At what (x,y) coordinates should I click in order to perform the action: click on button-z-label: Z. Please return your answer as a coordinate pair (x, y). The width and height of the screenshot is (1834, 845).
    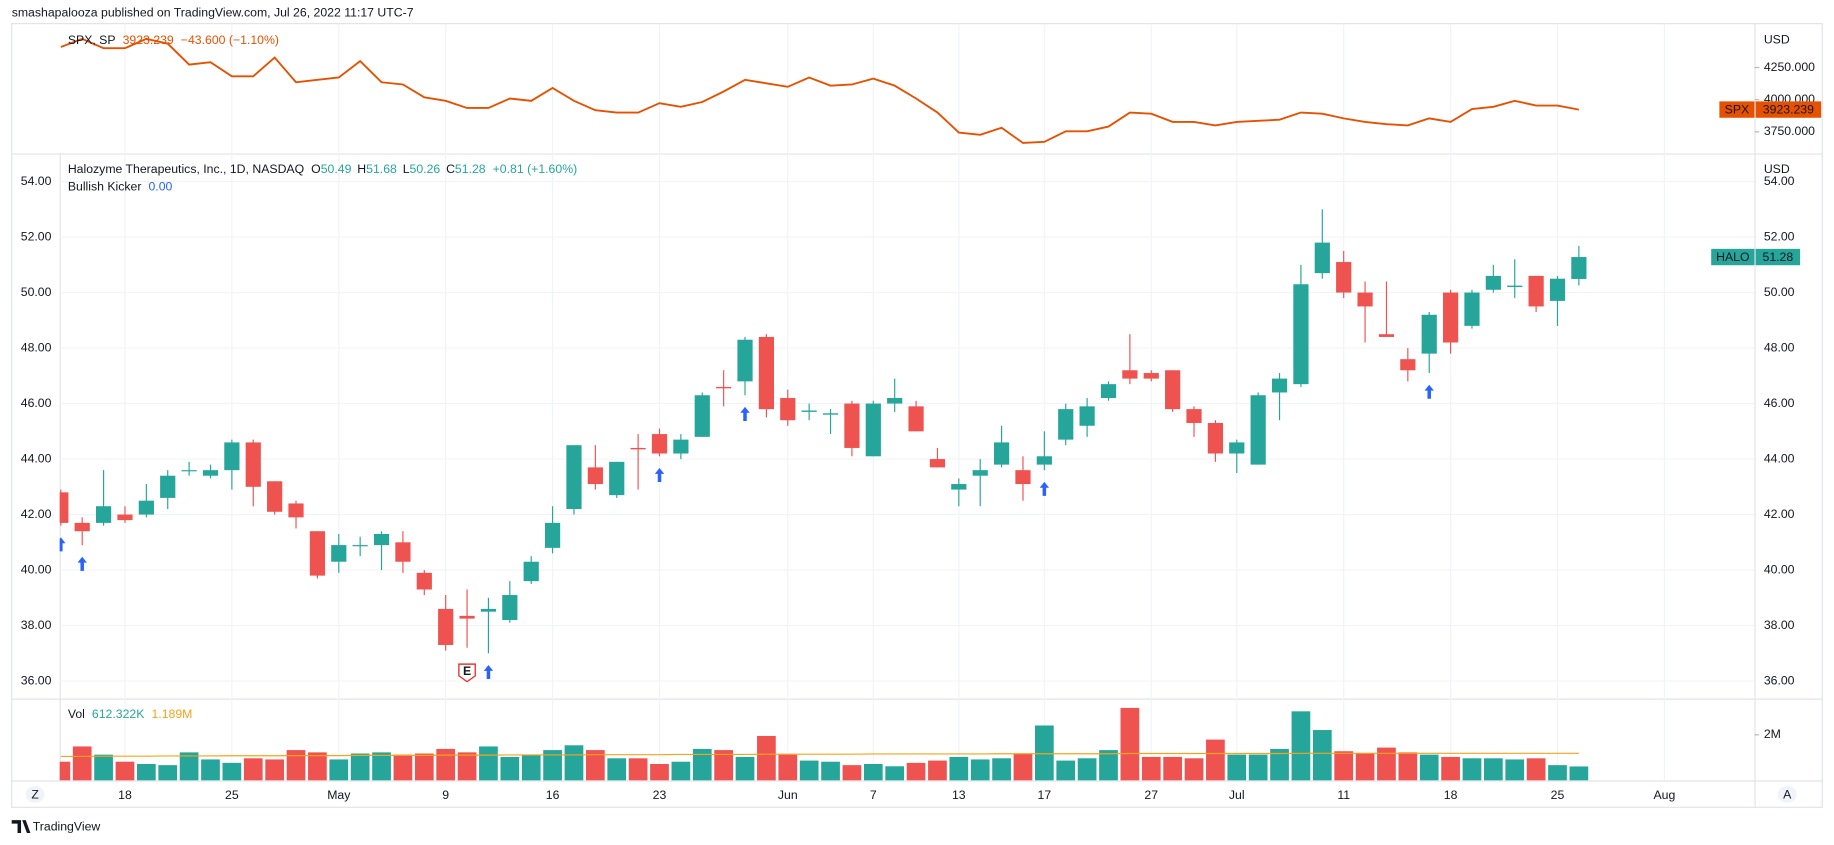
    Looking at the image, I should click on (35, 794).